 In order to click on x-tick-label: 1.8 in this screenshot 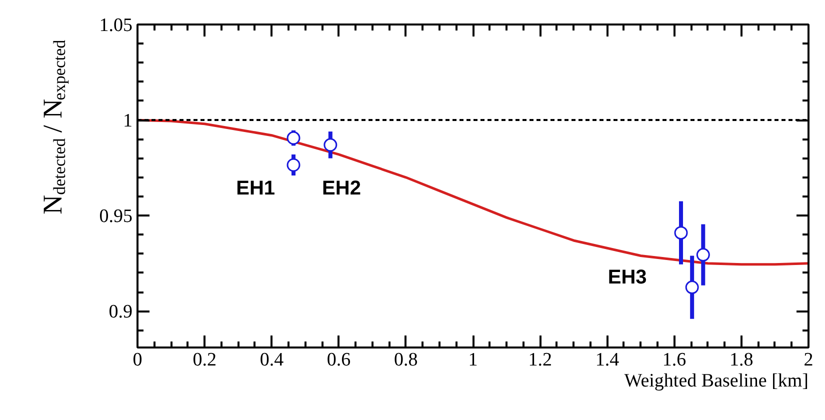, I will do `click(742, 360)`.